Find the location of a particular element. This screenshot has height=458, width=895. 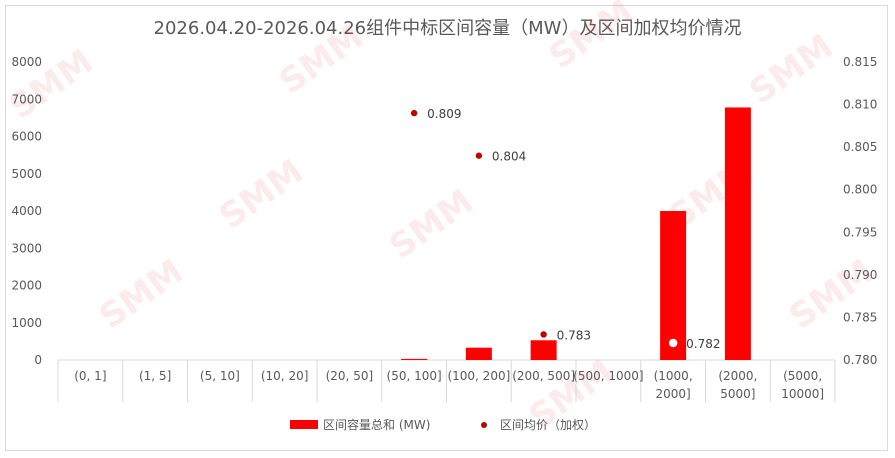

x-tick-label: 5000] is located at coordinates (737, 394).